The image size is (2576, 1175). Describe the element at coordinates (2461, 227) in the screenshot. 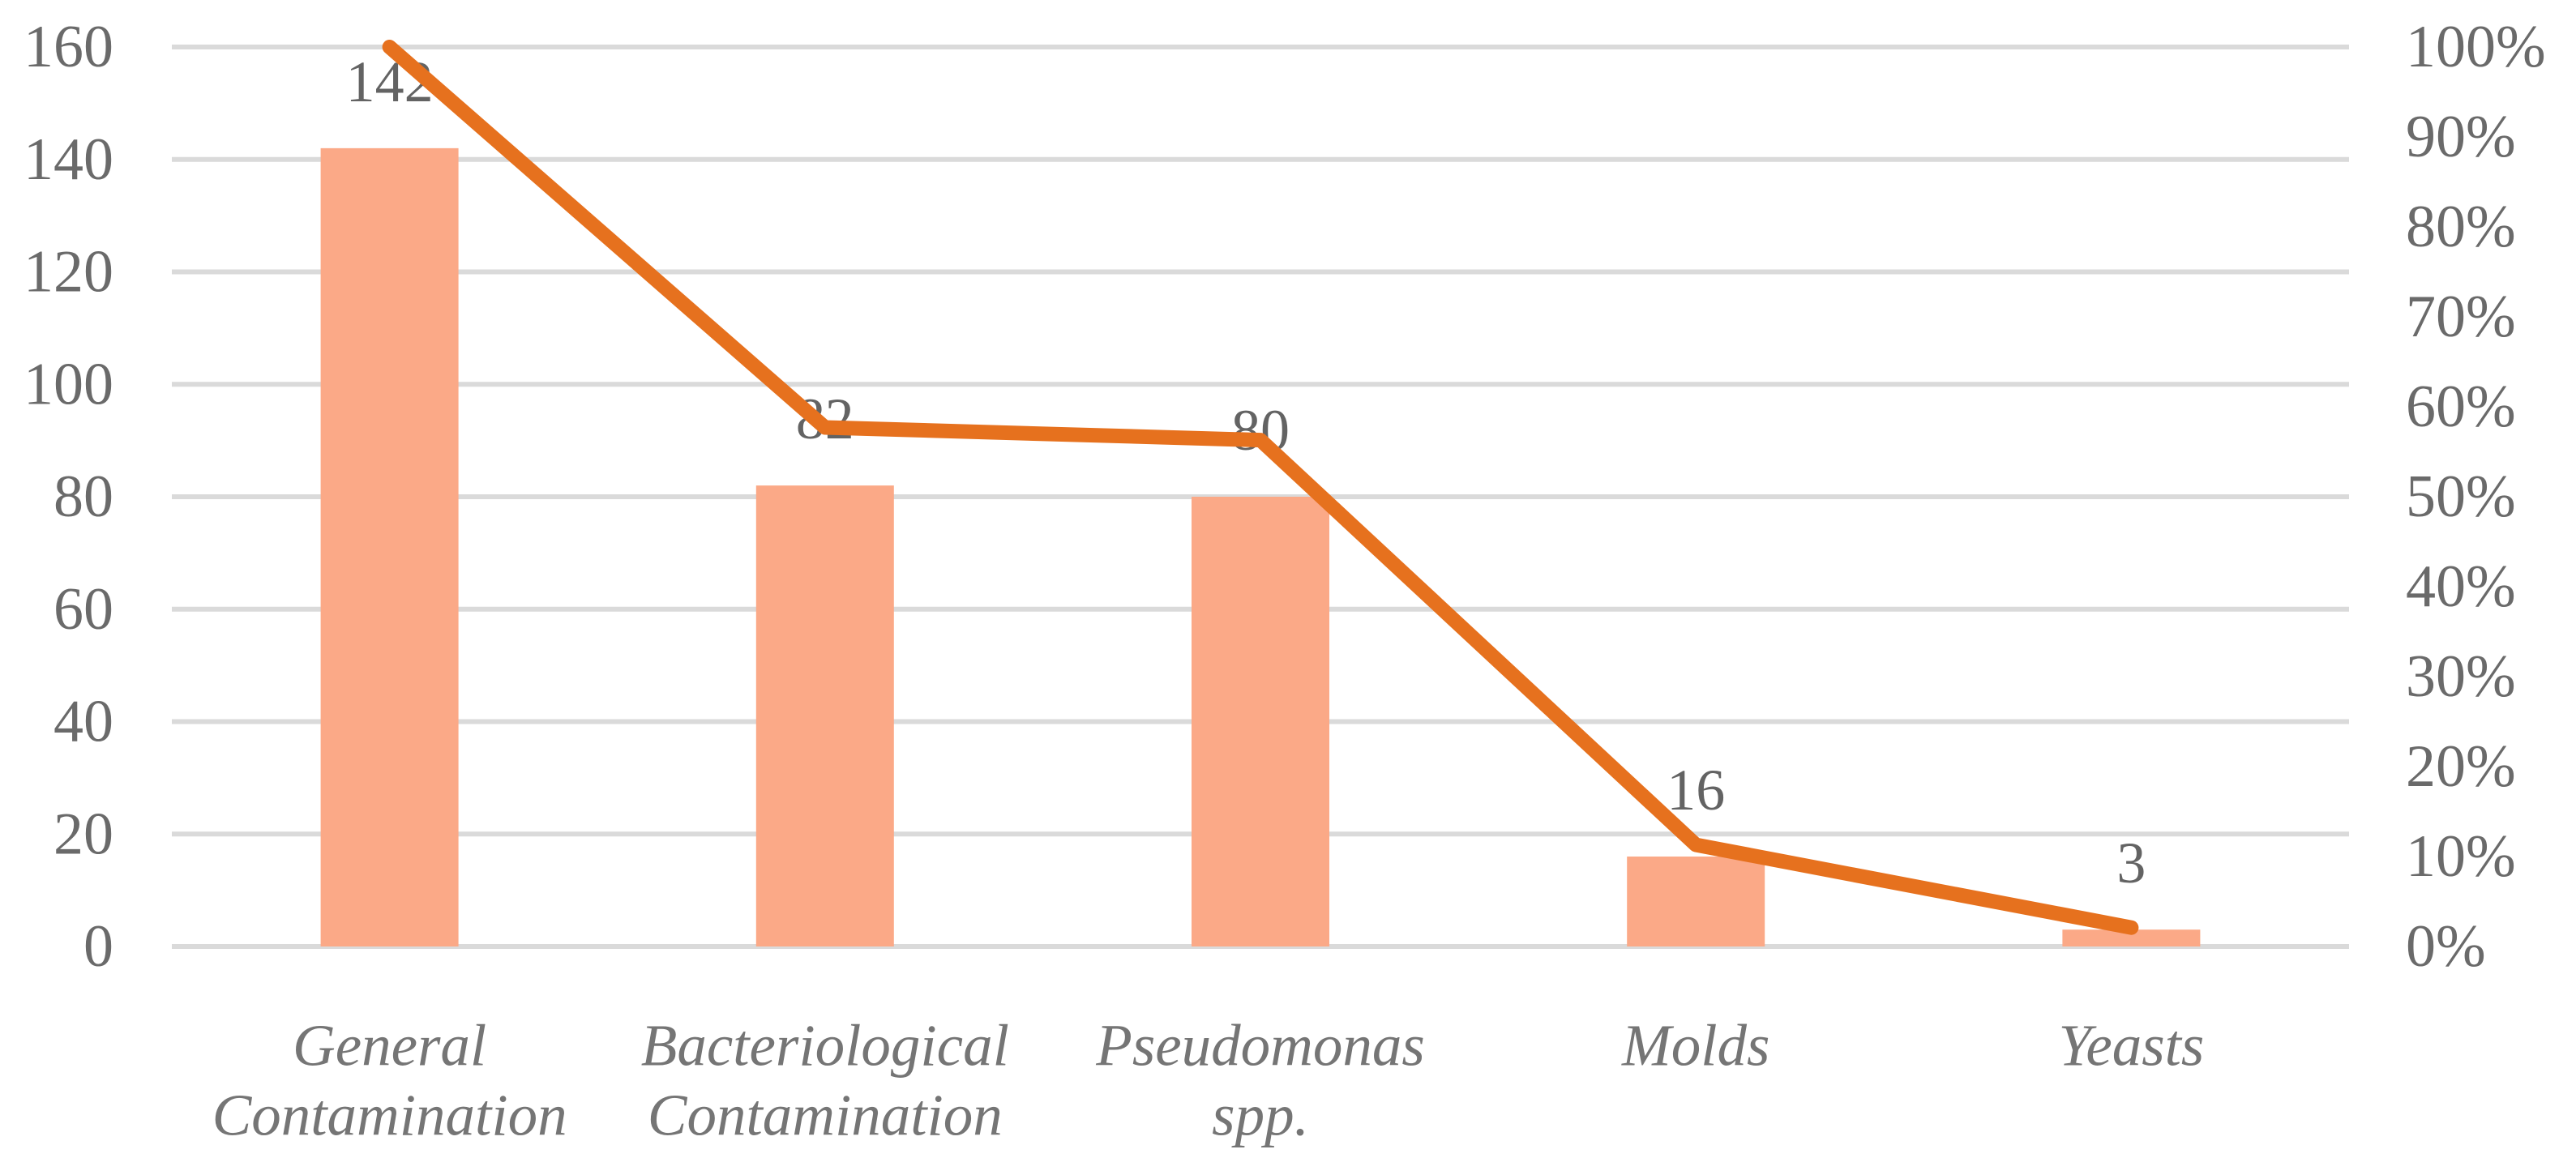

I see `right-axis-tick-label: 80%` at that location.